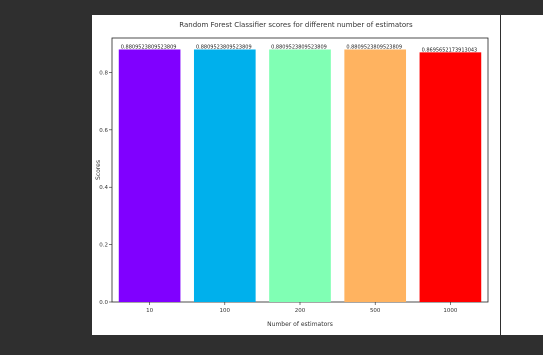  I want to click on data-label-100: 0.8809523809523809, so click(224, 47).